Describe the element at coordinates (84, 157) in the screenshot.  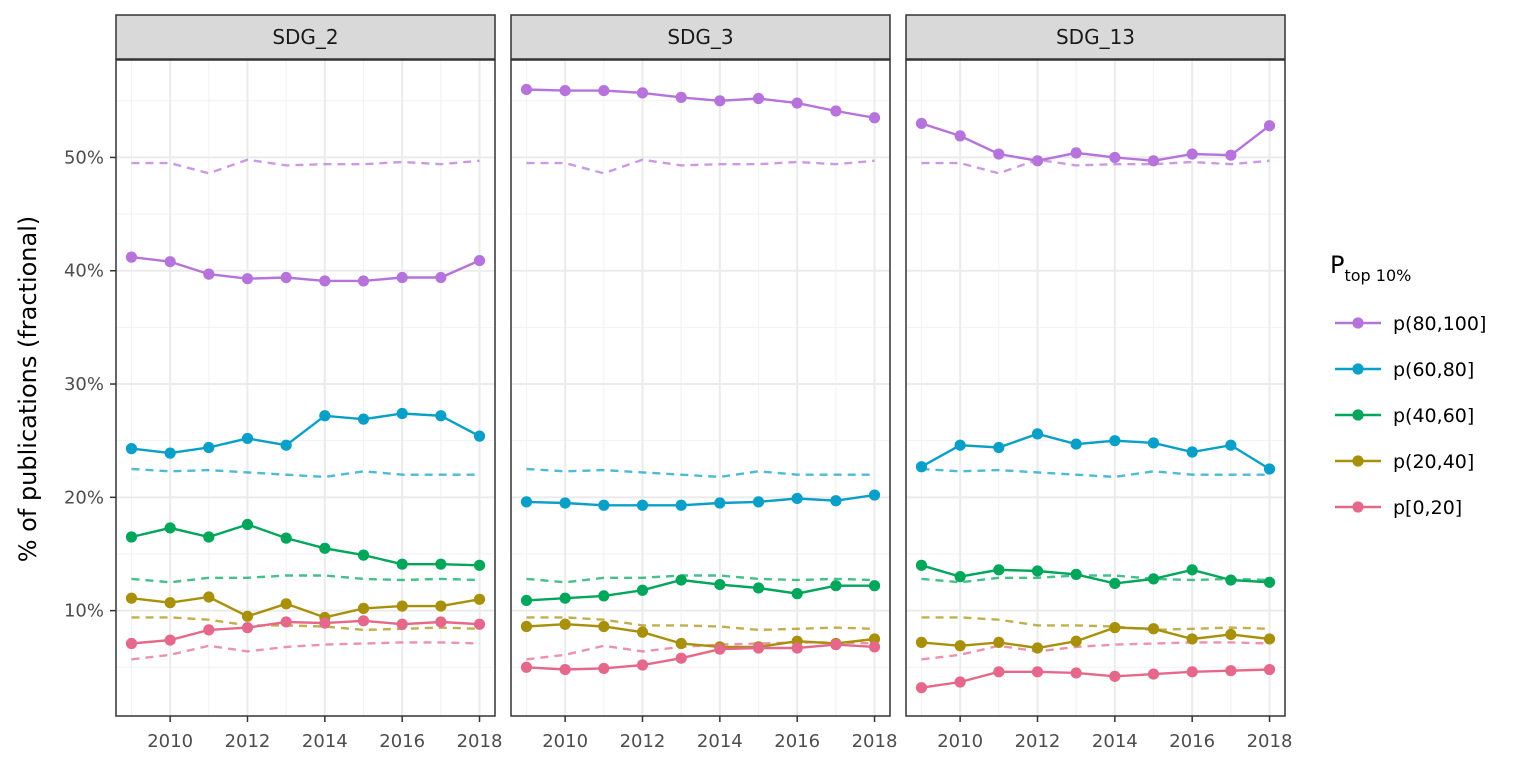
I see `y-tick-label: 50%` at that location.